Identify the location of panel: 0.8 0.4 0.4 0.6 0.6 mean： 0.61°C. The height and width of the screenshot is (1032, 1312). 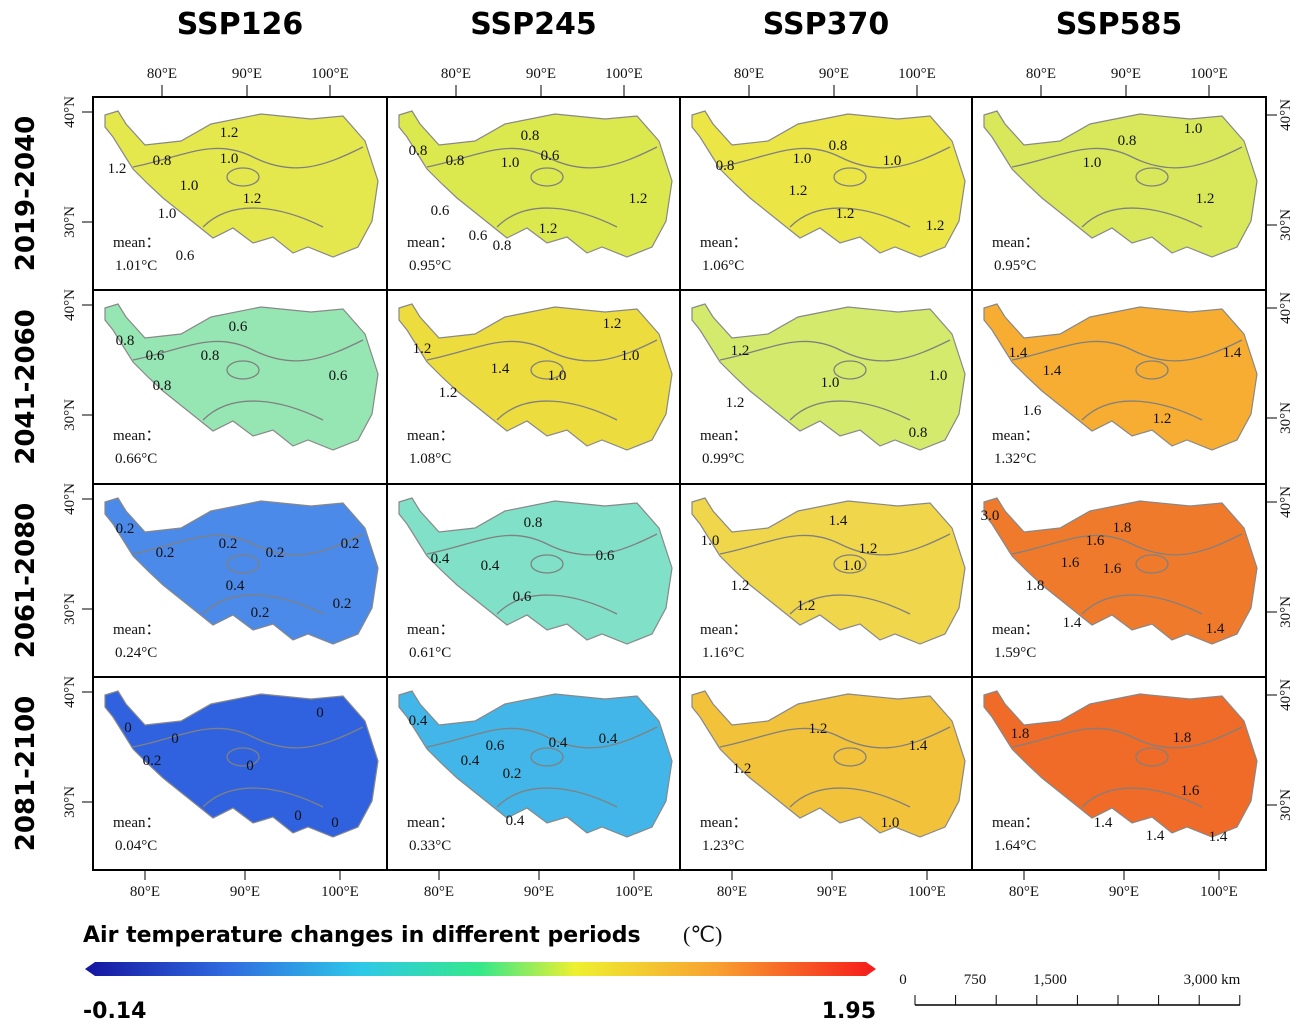
(533, 580).